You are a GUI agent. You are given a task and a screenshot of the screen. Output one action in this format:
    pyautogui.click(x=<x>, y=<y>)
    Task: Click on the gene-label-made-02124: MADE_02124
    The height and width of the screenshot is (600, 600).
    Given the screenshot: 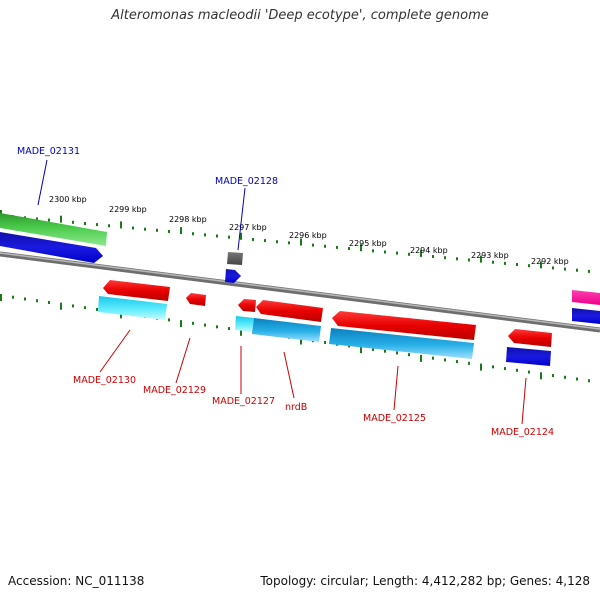 What is the action you would take?
    pyautogui.click(x=522, y=432)
    